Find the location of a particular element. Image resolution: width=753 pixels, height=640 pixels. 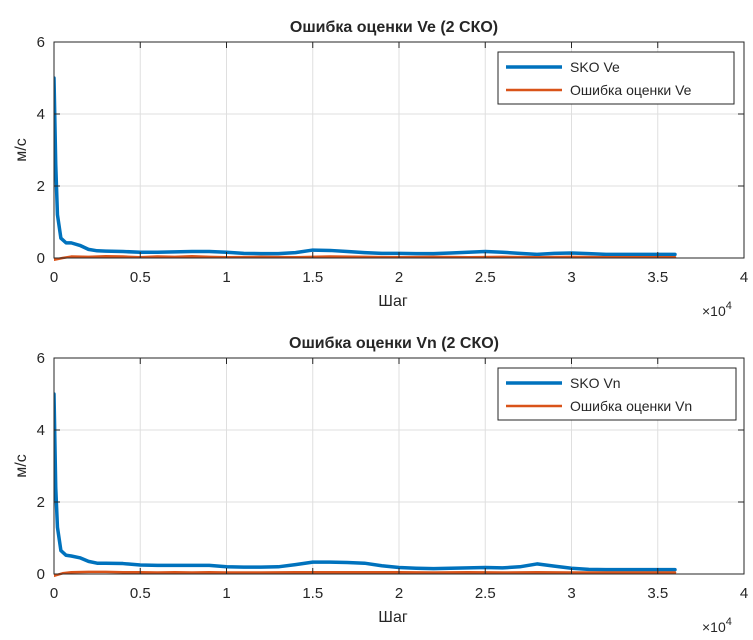

legend-entry-label: SKO Ve is located at coordinates (595, 67).